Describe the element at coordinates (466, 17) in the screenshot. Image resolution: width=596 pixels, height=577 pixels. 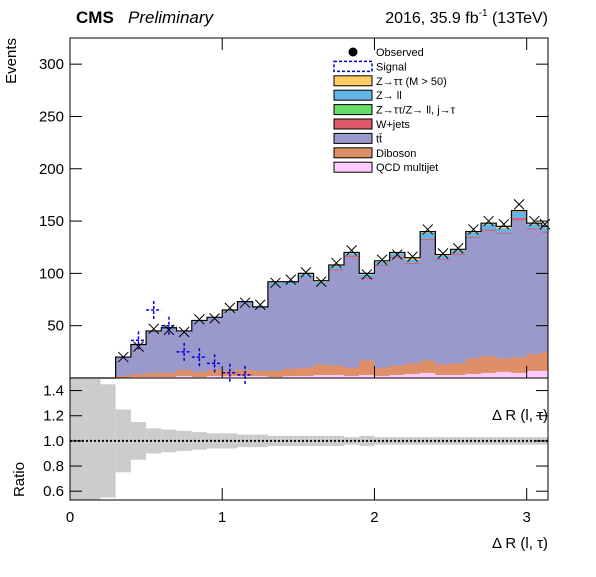
I see `lumi: 2016, 35.9 fb-1 (13TeV)` at that location.